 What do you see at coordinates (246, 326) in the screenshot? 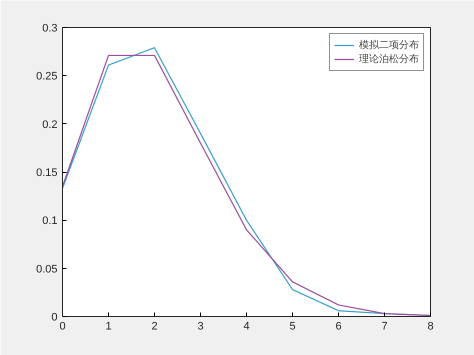
I see `x-tick-label: 4` at bounding box center [246, 326].